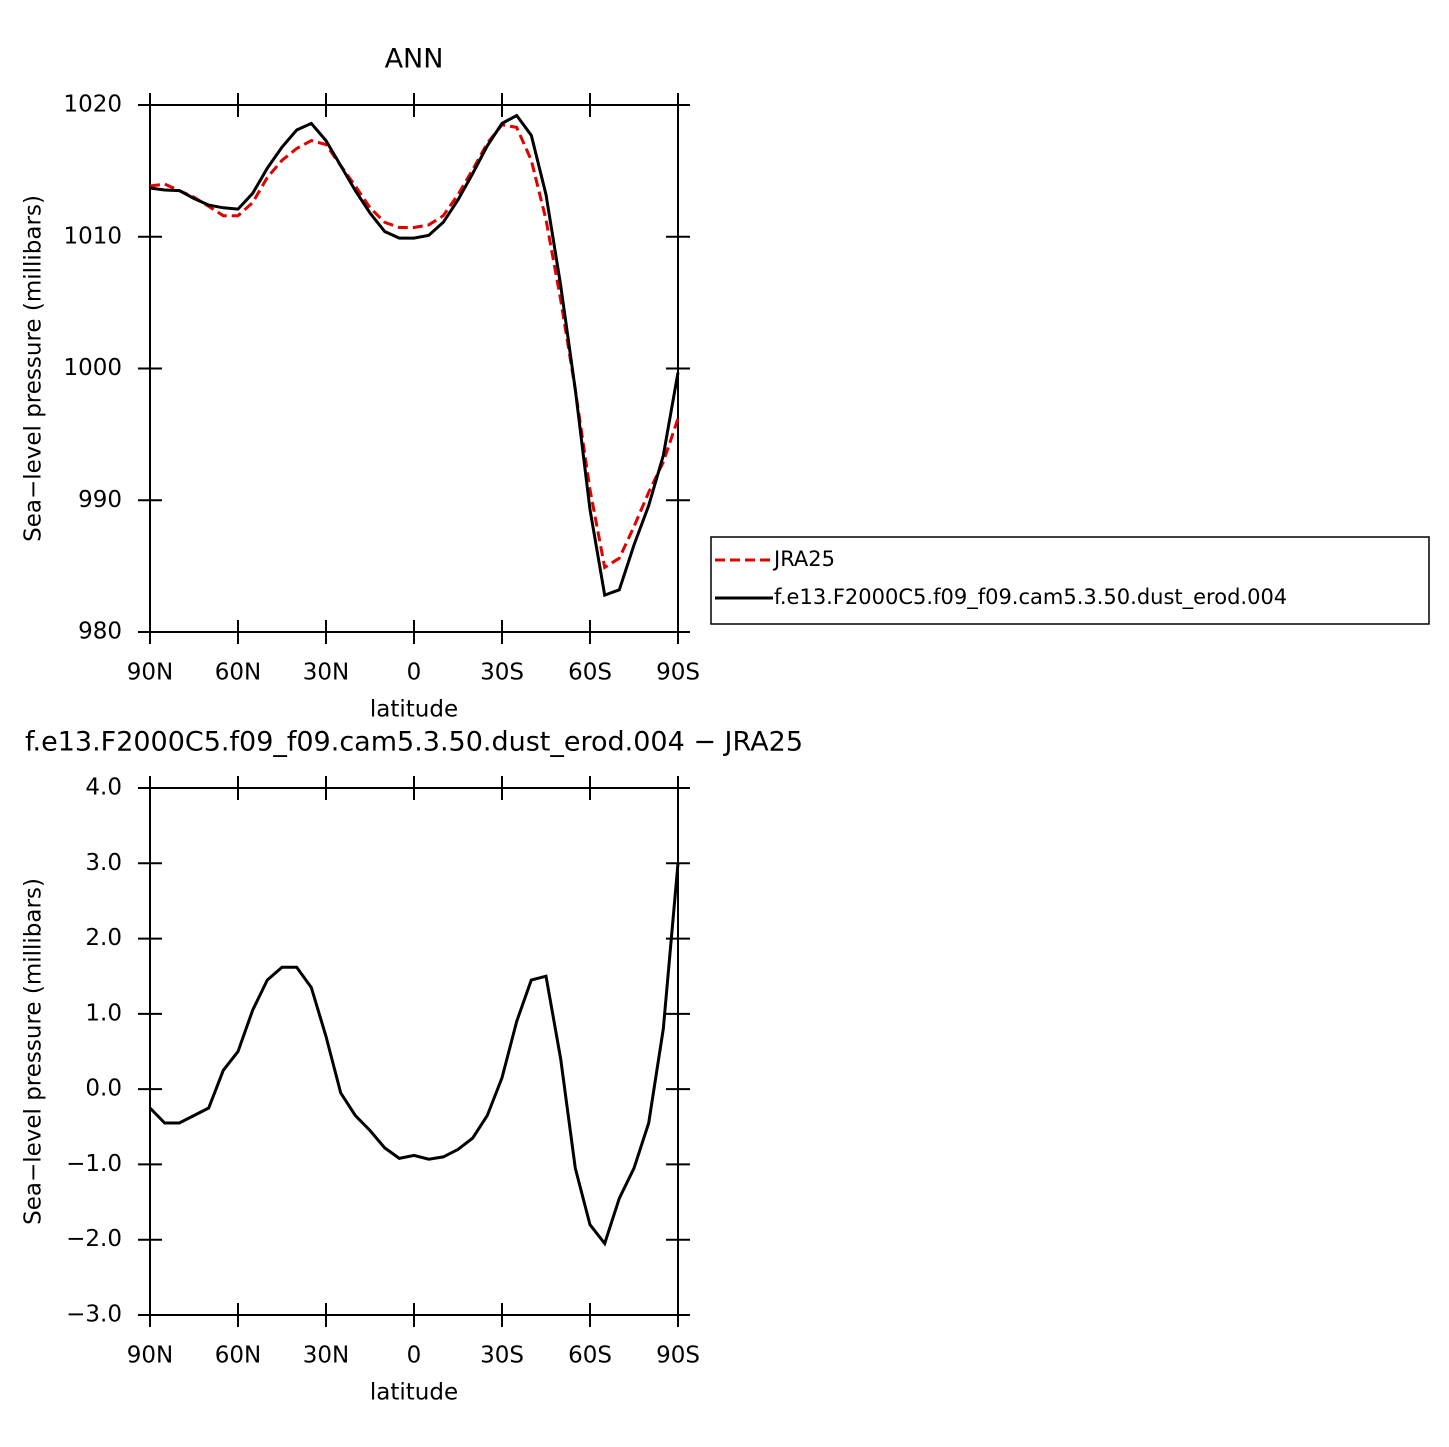 The height and width of the screenshot is (1447, 1449). What do you see at coordinates (1070, 580) in the screenshot?
I see `legend-box` at bounding box center [1070, 580].